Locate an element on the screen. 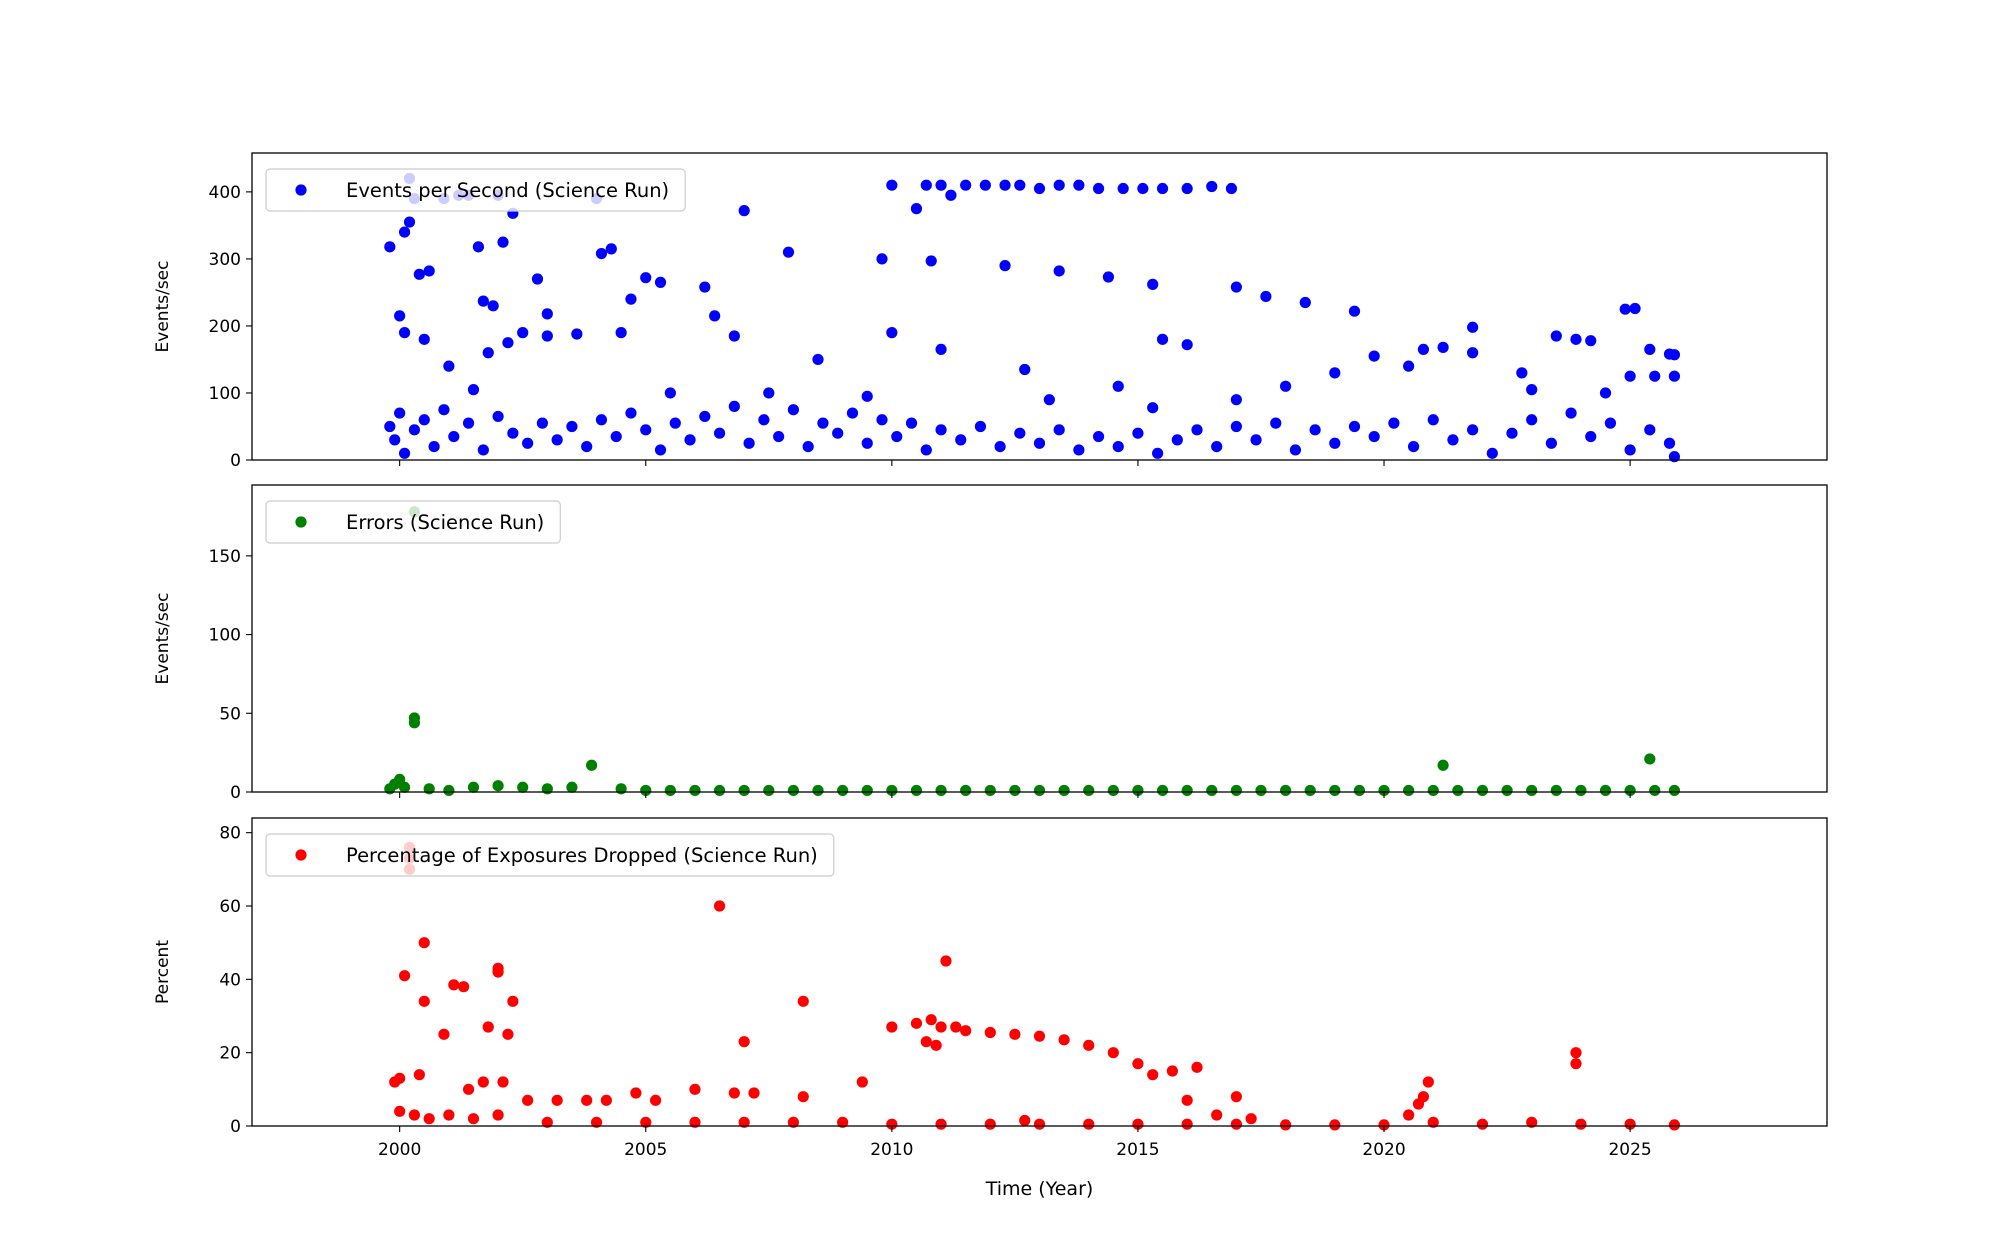 The image size is (2000, 1248). y-axis-label: Percent is located at coordinates (163, 972).